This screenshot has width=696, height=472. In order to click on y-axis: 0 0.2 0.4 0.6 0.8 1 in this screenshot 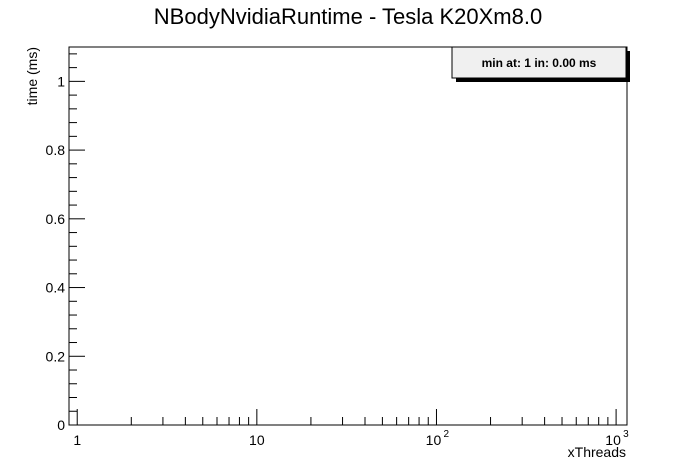, I will do `click(65, 243)`.